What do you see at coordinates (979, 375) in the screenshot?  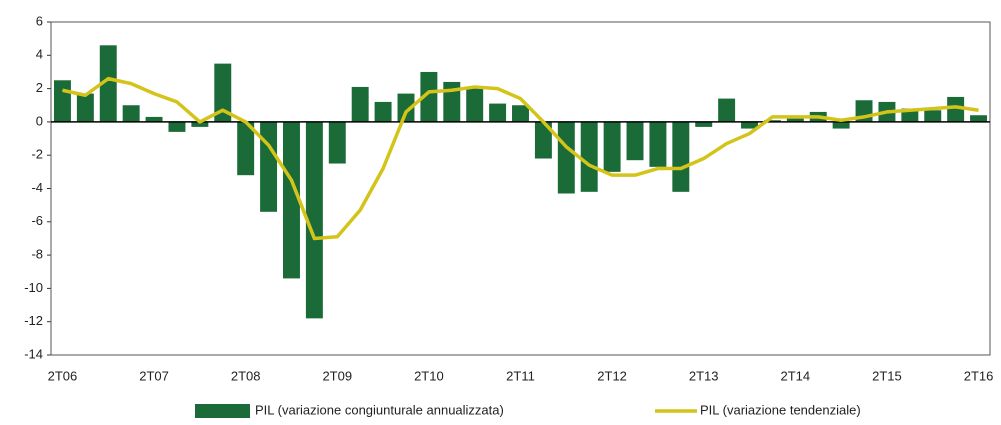 I see `x-tick-label: 2T16` at bounding box center [979, 375].